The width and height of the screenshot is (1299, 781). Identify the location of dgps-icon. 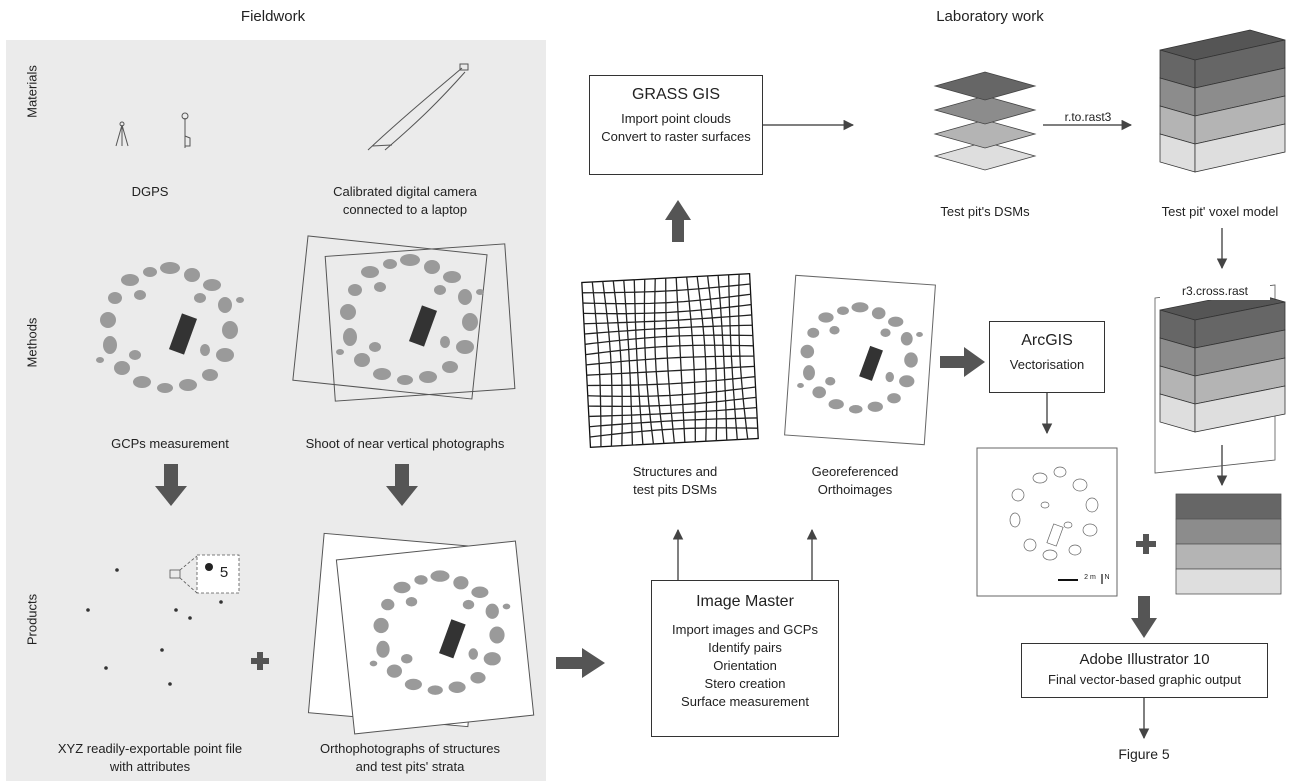
(153, 130).